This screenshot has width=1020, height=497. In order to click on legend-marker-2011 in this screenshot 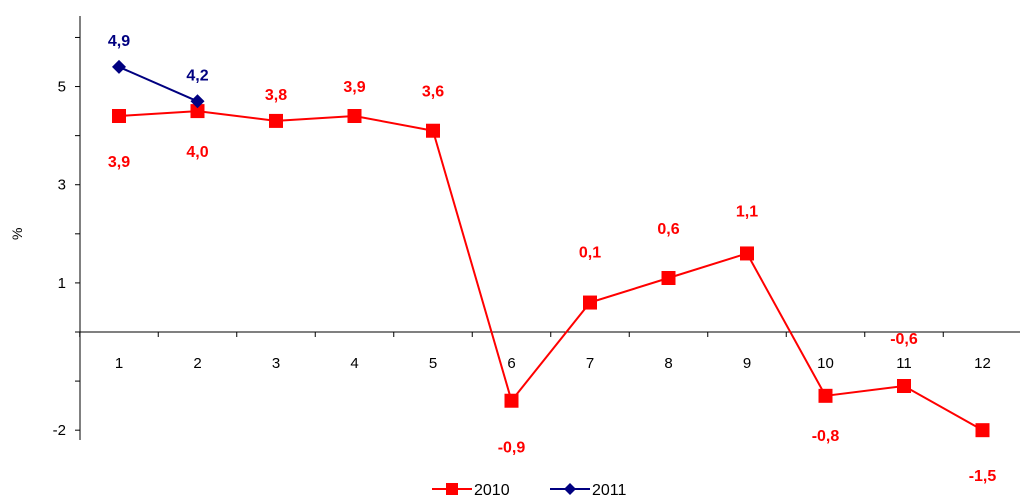, I will do `click(570, 489)`.